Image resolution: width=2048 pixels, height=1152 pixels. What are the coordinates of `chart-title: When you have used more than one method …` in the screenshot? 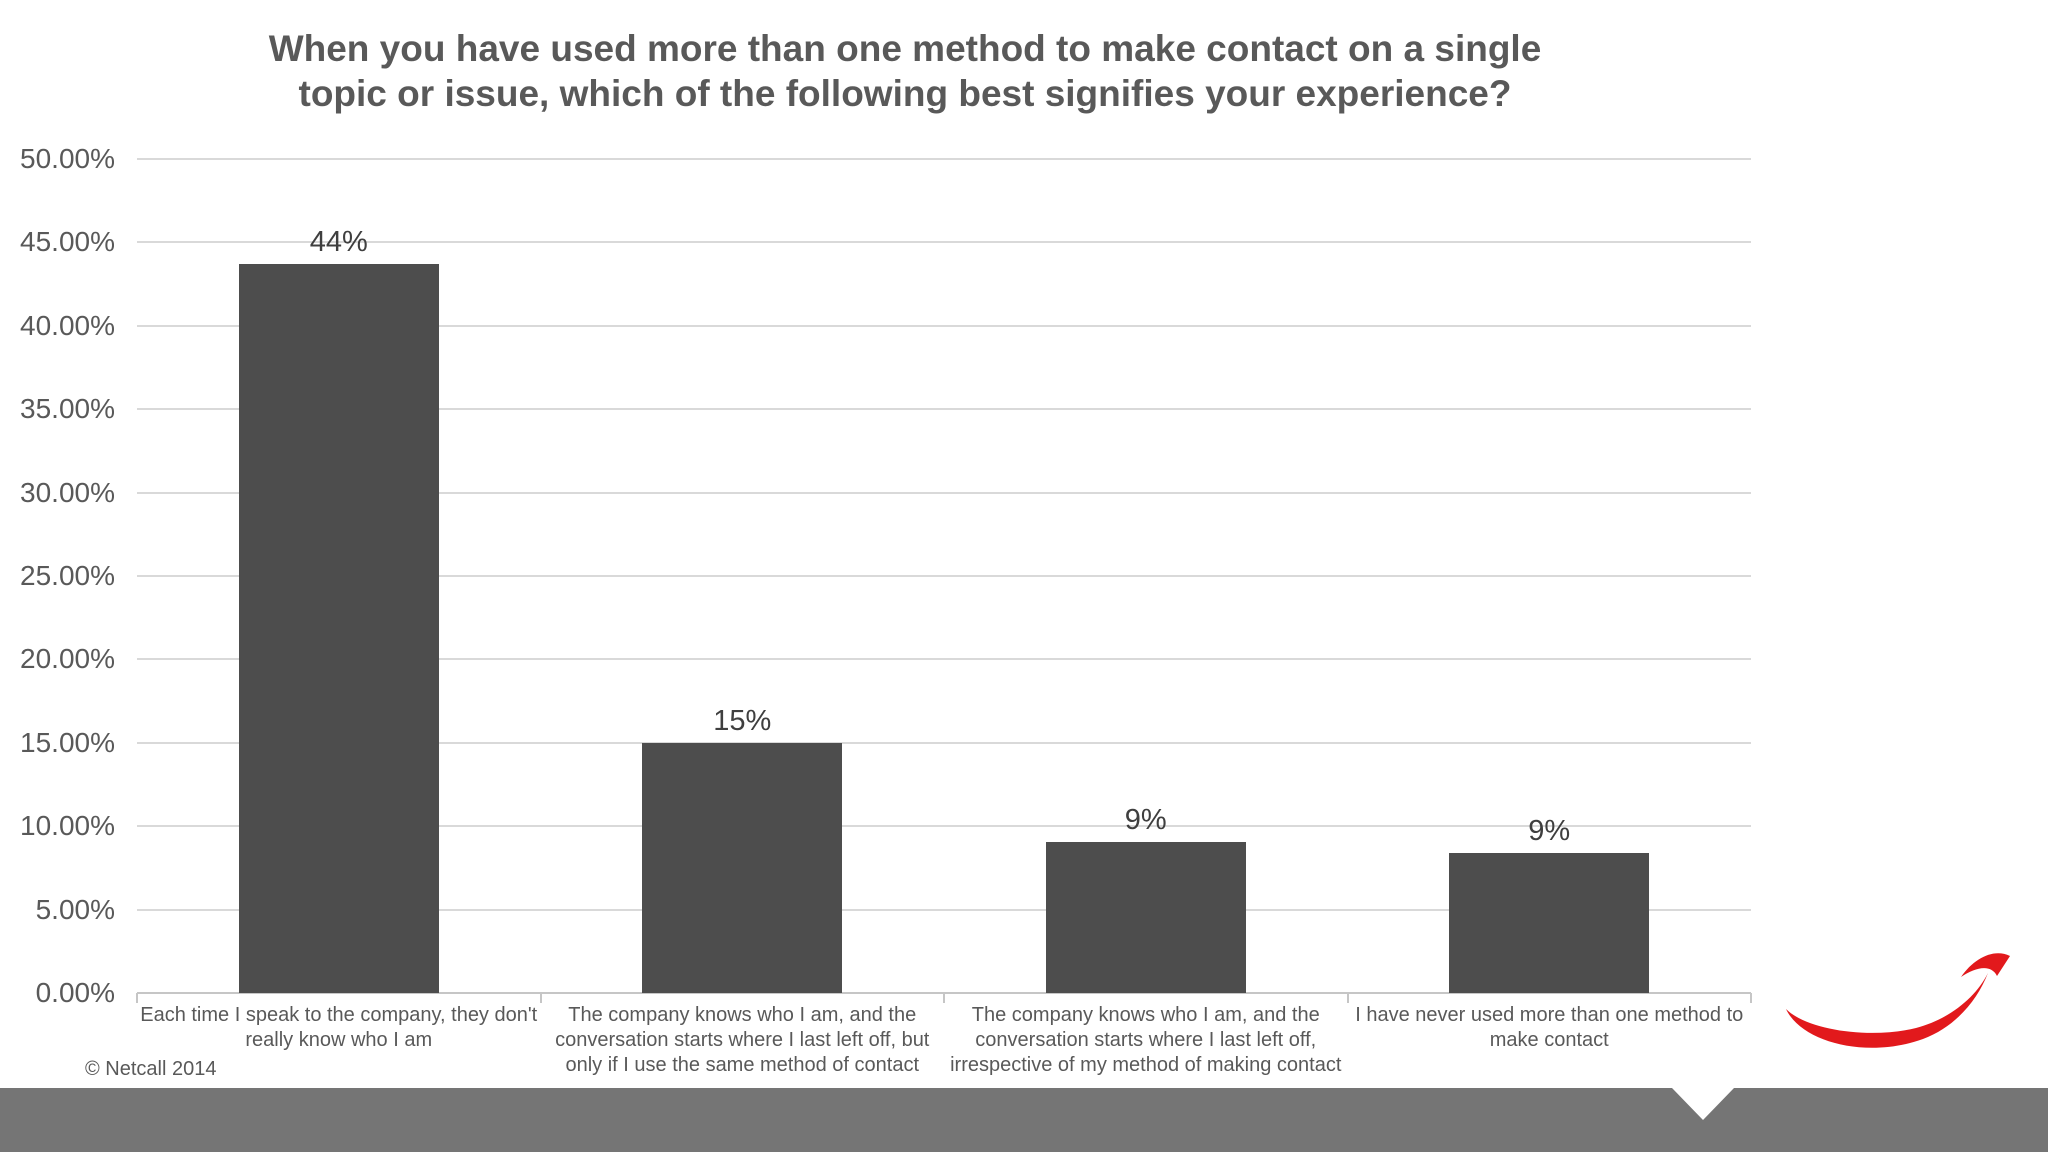 It's located at (905, 71).